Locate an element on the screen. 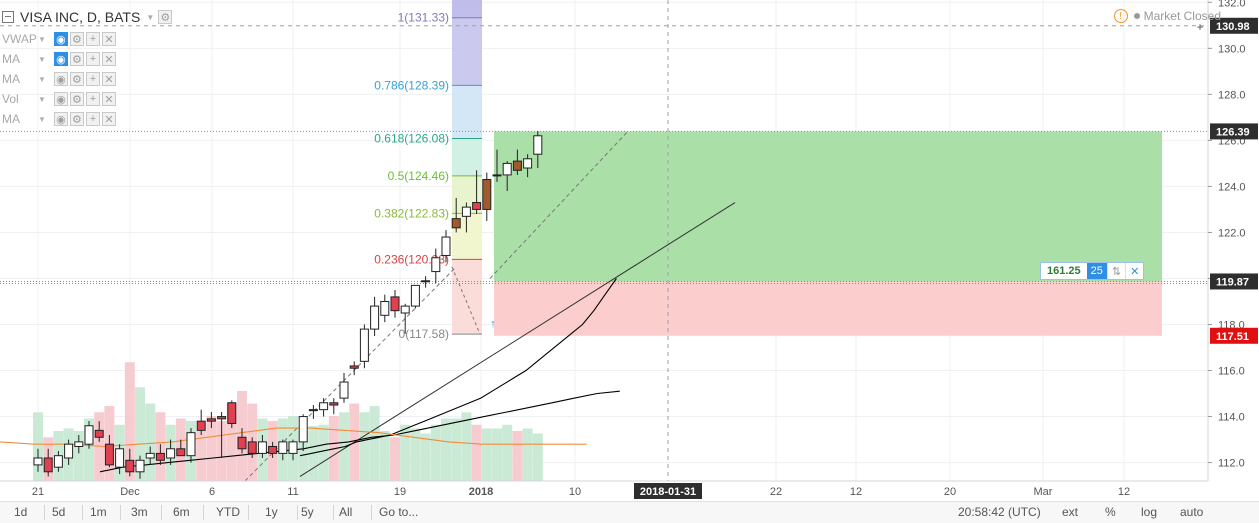 This screenshot has height=523, width=1259. time-tick-label: Mar is located at coordinates (1043, 492).